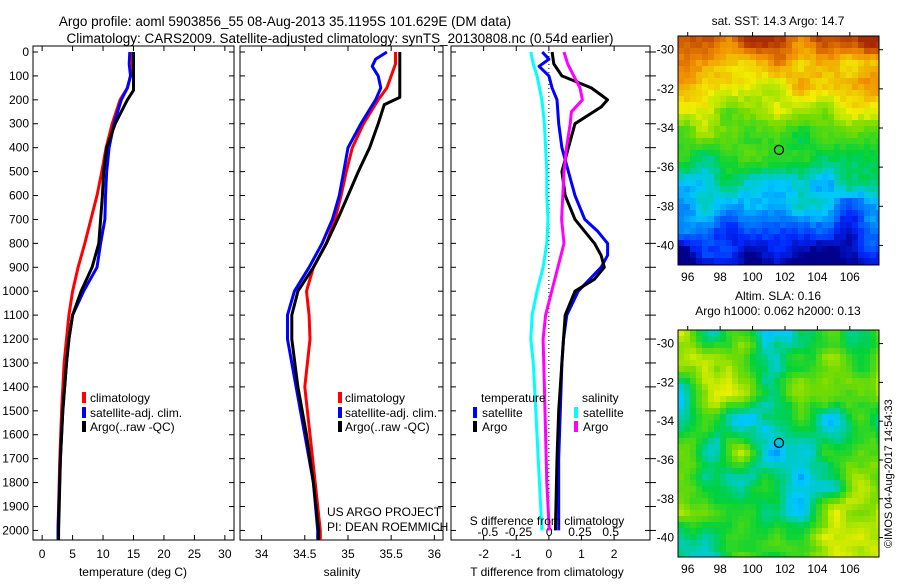 The height and width of the screenshot is (585, 900). I want to click on legend-swatch-climatology, so click(340, 397).